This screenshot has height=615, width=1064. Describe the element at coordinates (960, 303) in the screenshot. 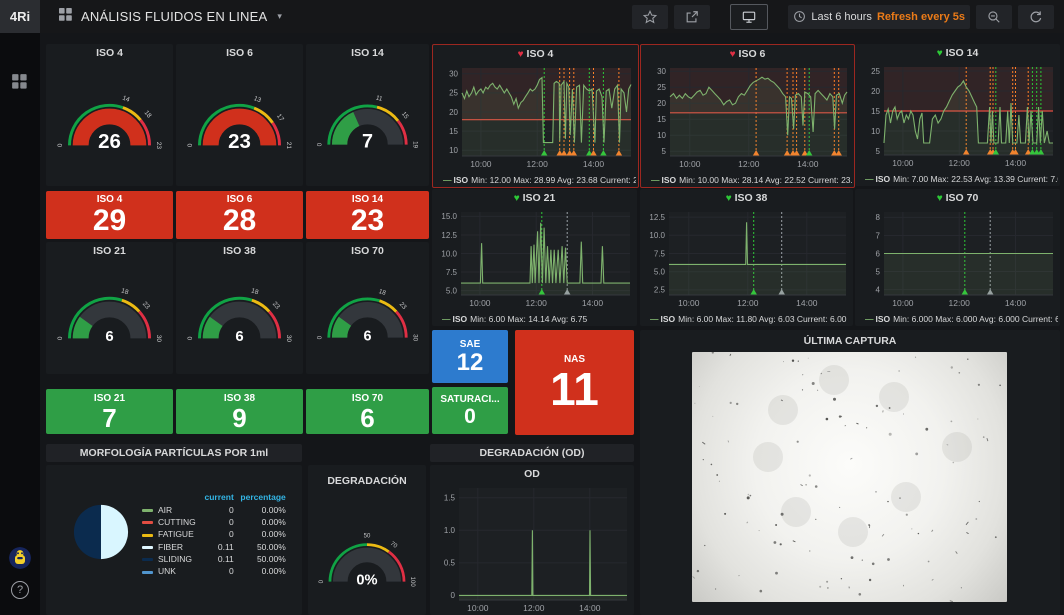

I see `svg-text: 12:00` at that location.